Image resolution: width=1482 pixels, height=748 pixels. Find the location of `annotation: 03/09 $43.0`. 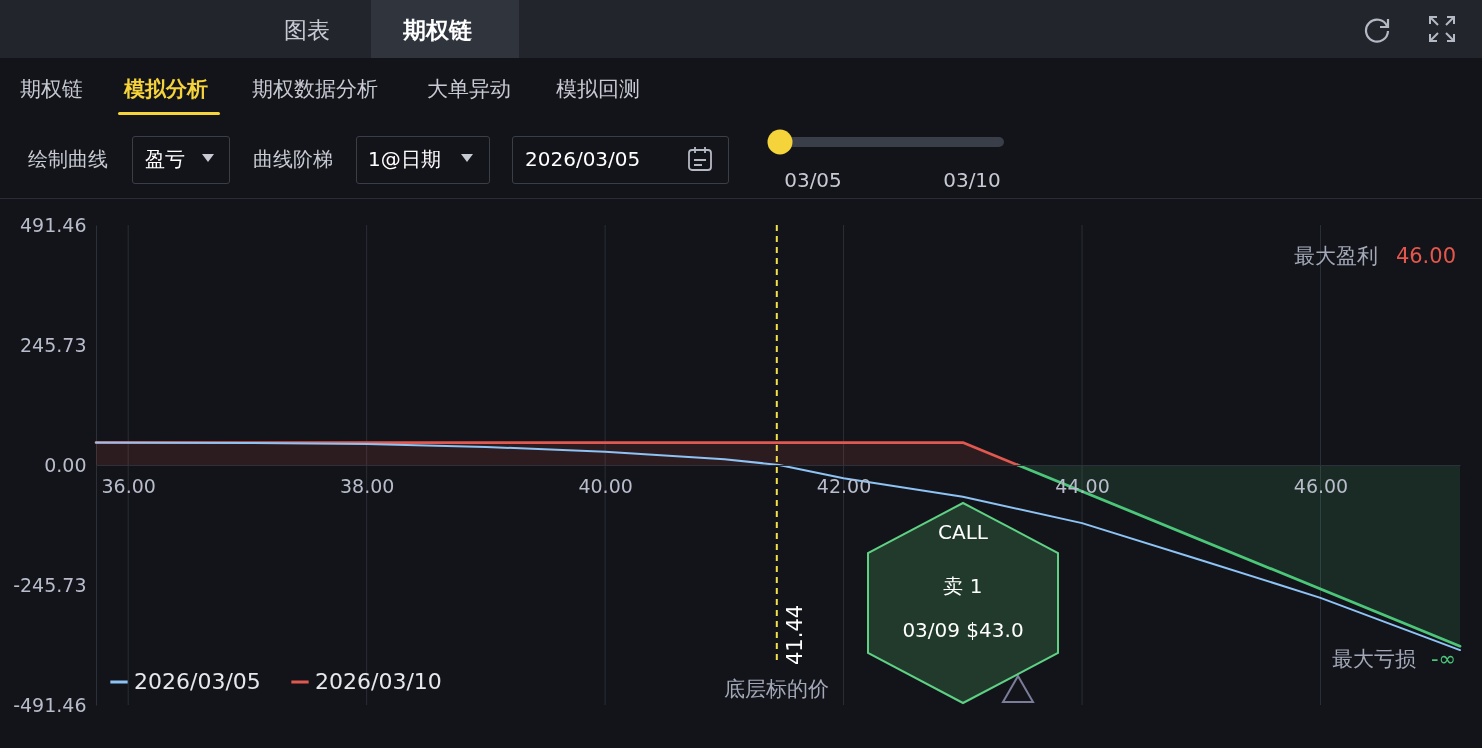

annotation: 03/09 $43.0 is located at coordinates (963, 630).